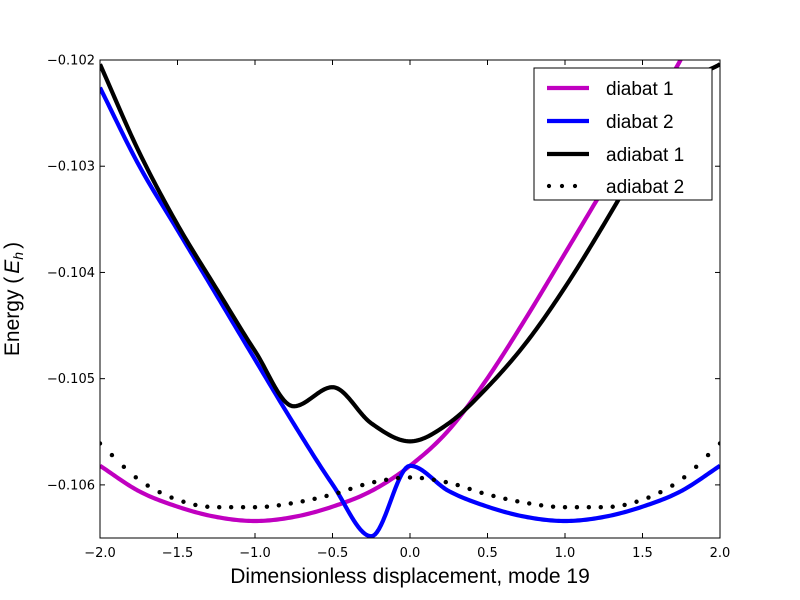 Image resolution: width=800 pixels, height=600 pixels. I want to click on y-axis-label: Energy ( Eh), so click(13, 299).